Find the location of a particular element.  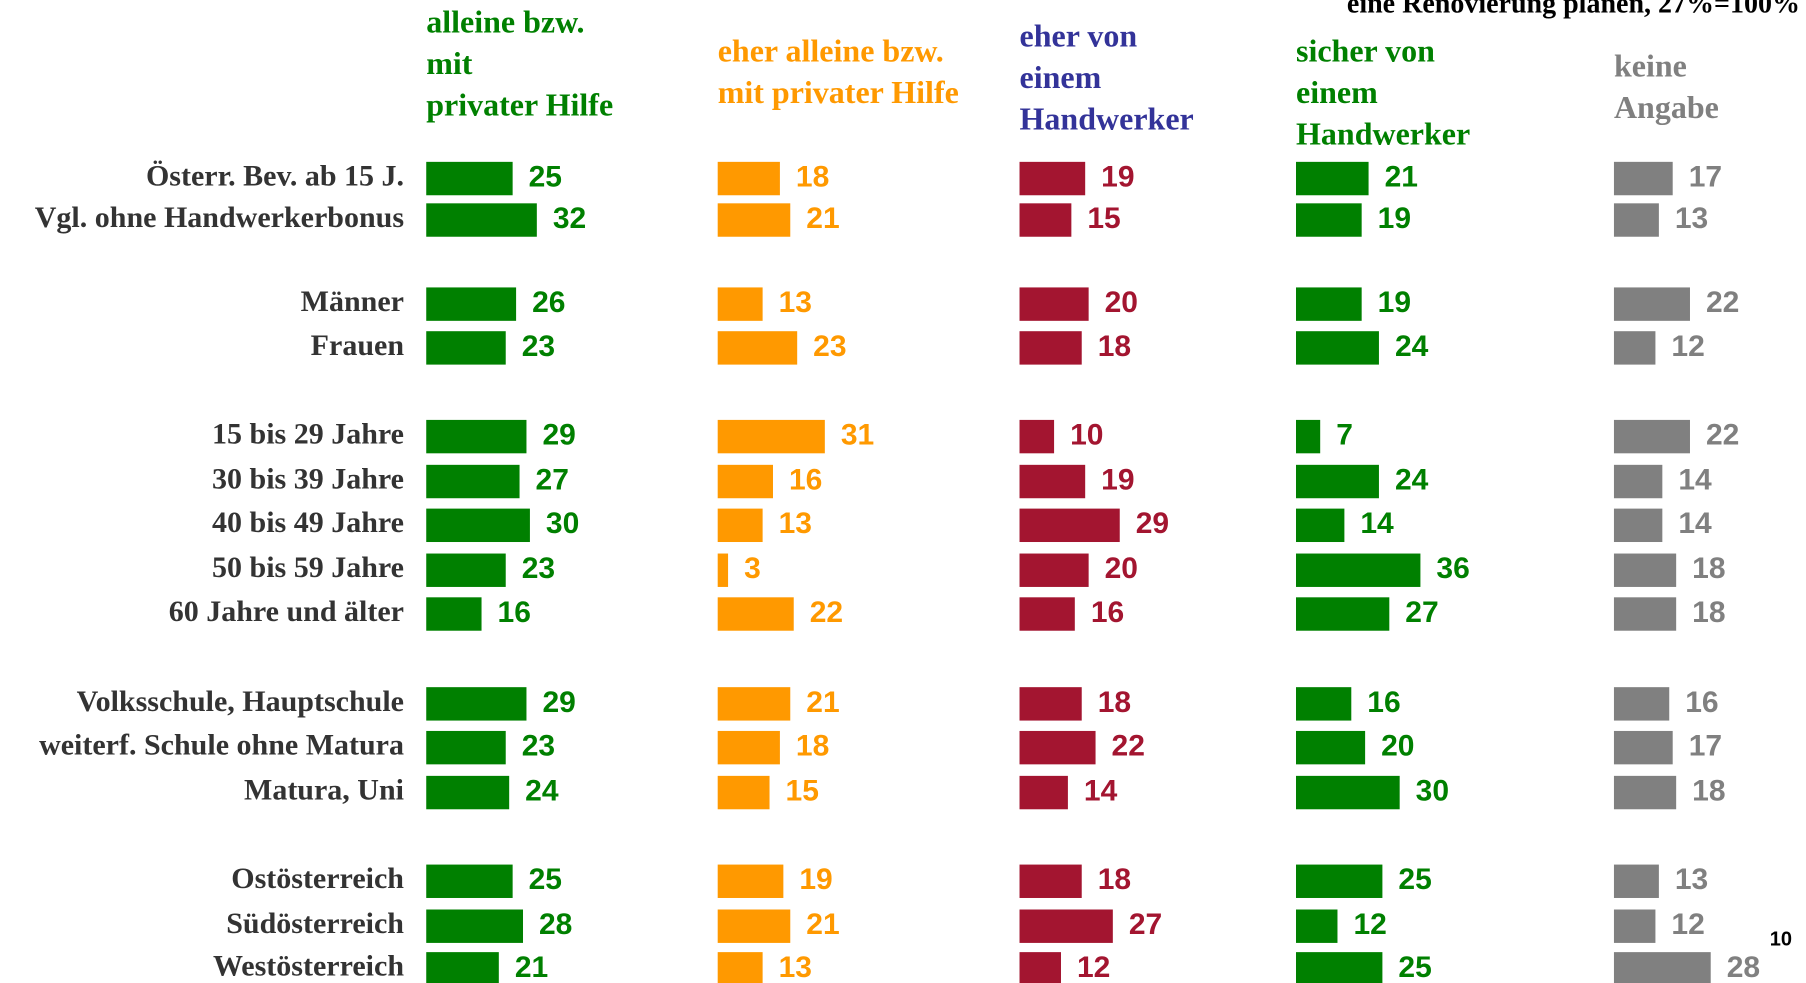

value-label: 23 is located at coordinates (538, 346).